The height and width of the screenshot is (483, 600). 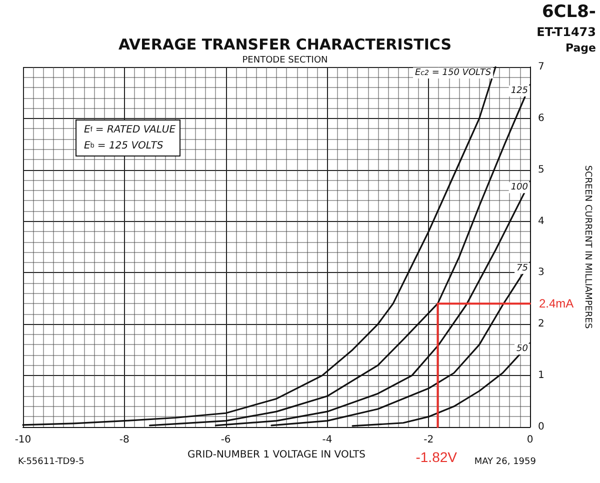 What do you see at coordinates (437, 457) in the screenshot?
I see `annotation: -1.82V` at bounding box center [437, 457].